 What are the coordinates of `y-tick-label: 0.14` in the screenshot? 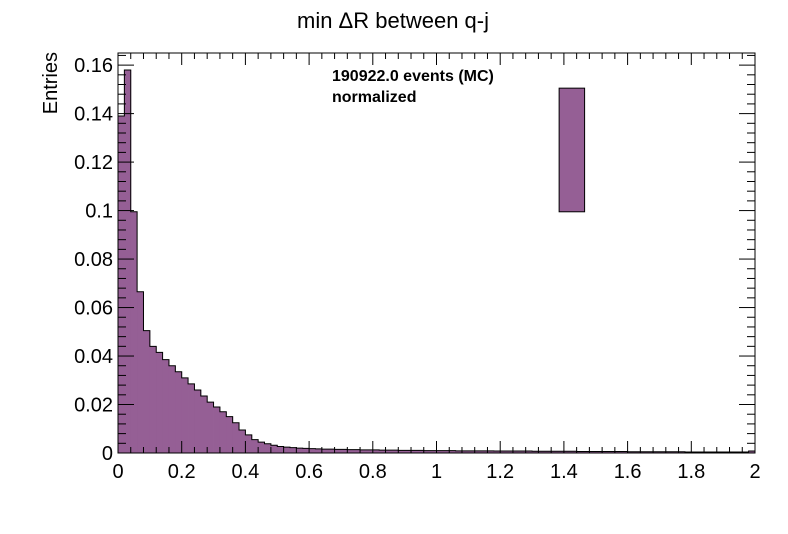 It's located at (93, 115).